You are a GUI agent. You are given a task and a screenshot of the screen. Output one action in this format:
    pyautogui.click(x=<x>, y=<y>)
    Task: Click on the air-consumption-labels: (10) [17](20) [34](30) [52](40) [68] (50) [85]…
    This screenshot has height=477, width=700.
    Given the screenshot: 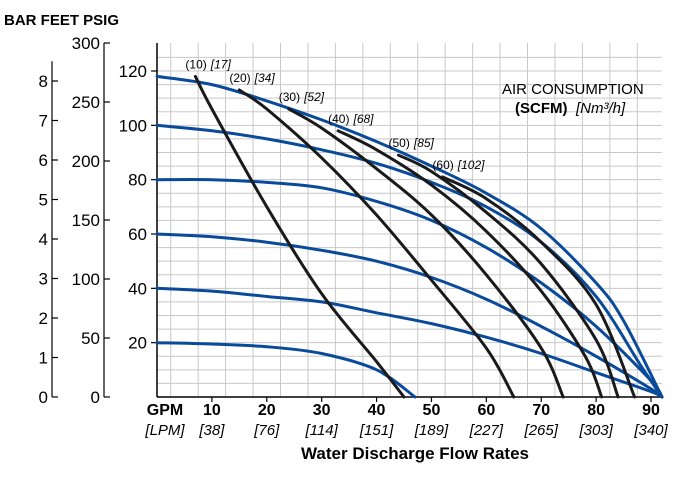 What is the action you would take?
    pyautogui.click(x=335, y=114)
    